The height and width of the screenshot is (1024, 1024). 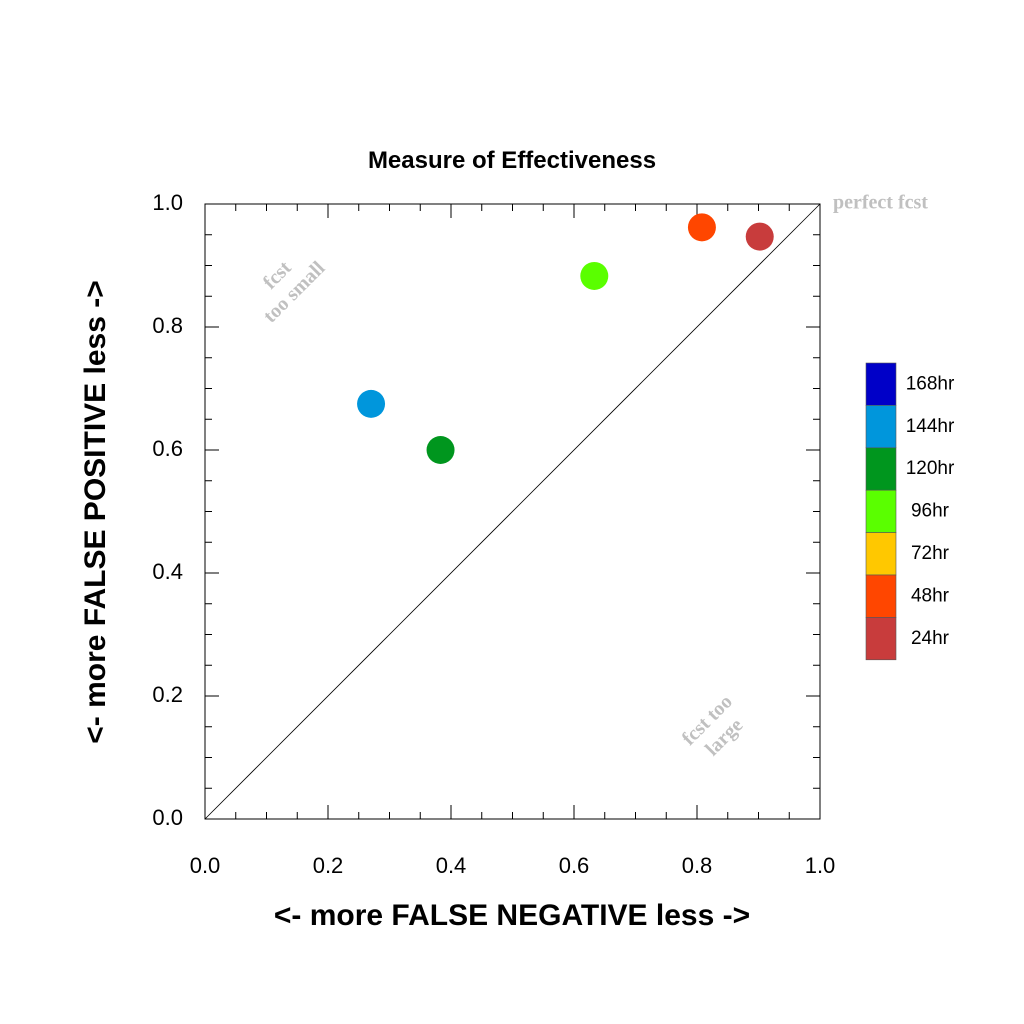 What do you see at coordinates (440, 450) in the screenshot?
I see `data-point-120hr` at bounding box center [440, 450].